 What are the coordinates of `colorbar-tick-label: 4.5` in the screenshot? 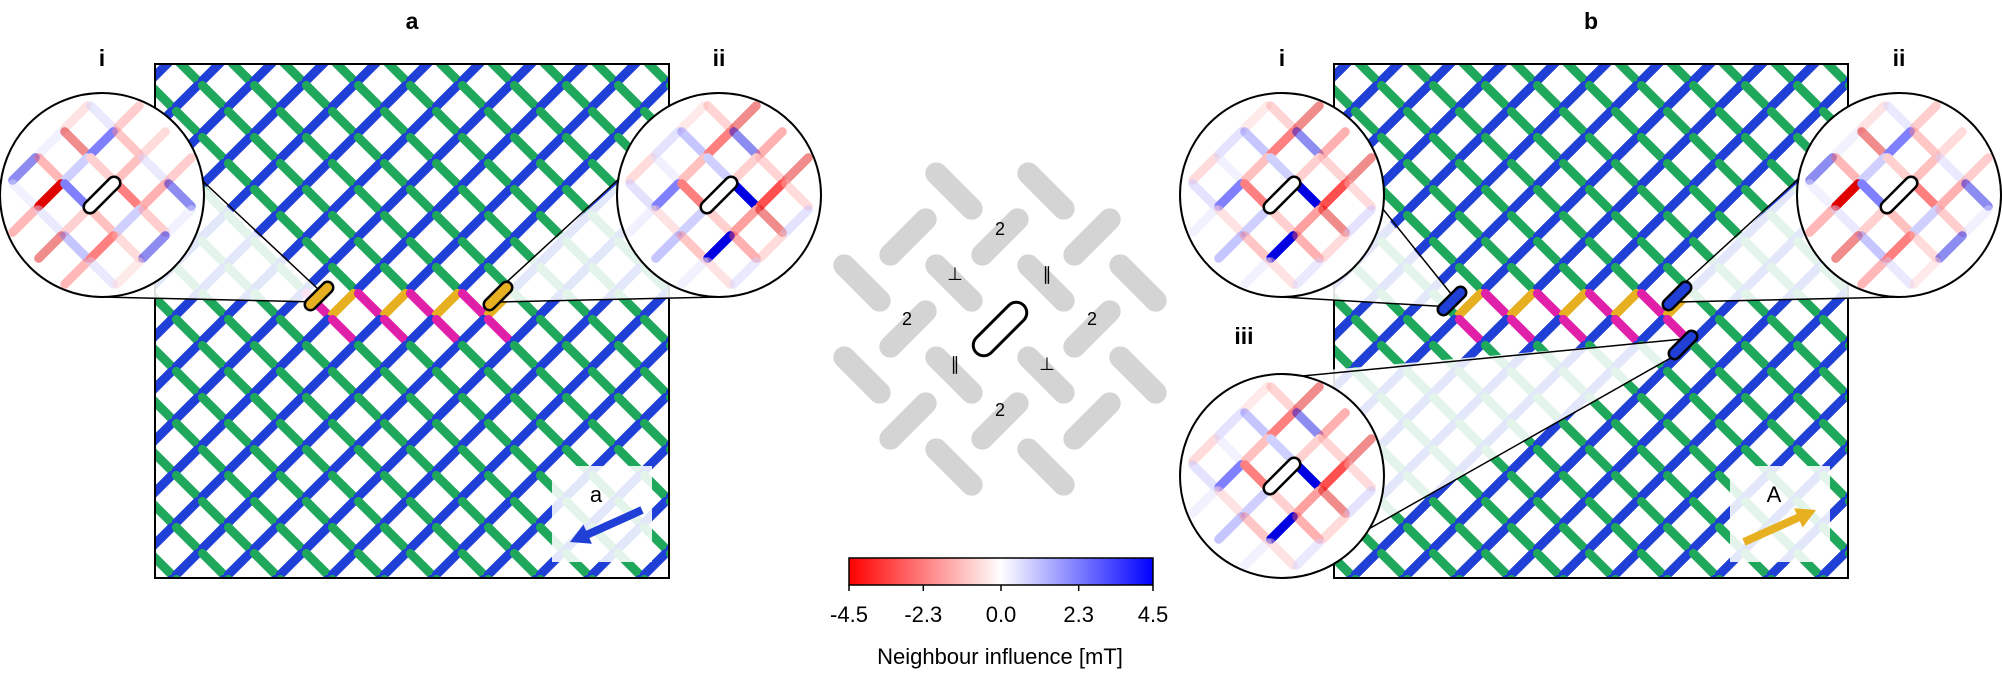 It's located at (1153, 614).